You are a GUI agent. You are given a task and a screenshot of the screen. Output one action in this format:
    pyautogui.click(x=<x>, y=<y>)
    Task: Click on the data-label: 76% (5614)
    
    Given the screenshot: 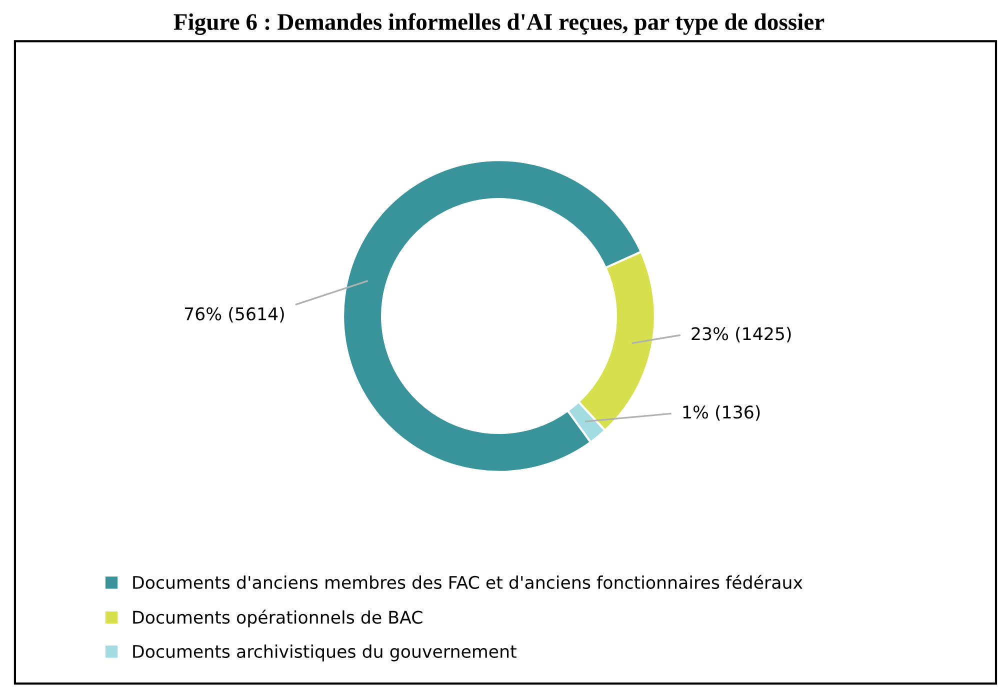 What is the action you would take?
    pyautogui.click(x=234, y=314)
    